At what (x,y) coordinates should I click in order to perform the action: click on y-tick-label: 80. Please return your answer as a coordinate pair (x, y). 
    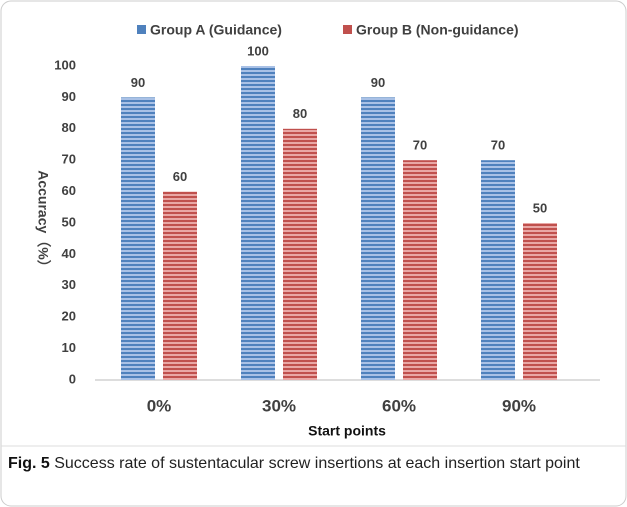
    Looking at the image, I should click on (69, 127).